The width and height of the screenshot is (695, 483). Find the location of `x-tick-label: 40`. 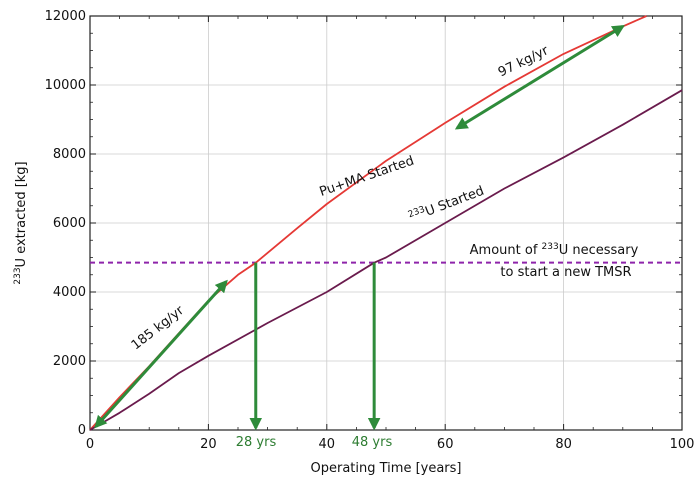

x-tick-label: 40 is located at coordinates (327, 444).